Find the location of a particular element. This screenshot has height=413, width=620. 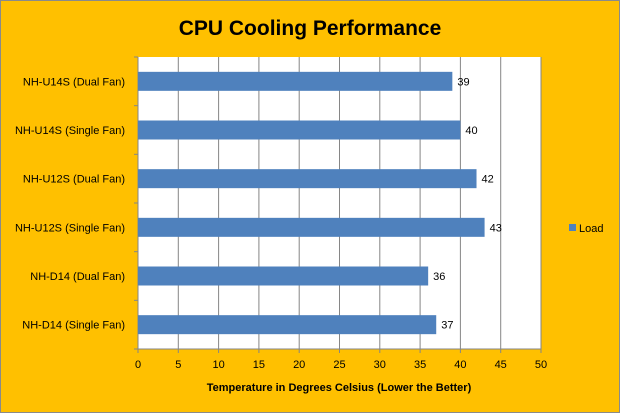

x-tick-label: 25 is located at coordinates (339, 365).